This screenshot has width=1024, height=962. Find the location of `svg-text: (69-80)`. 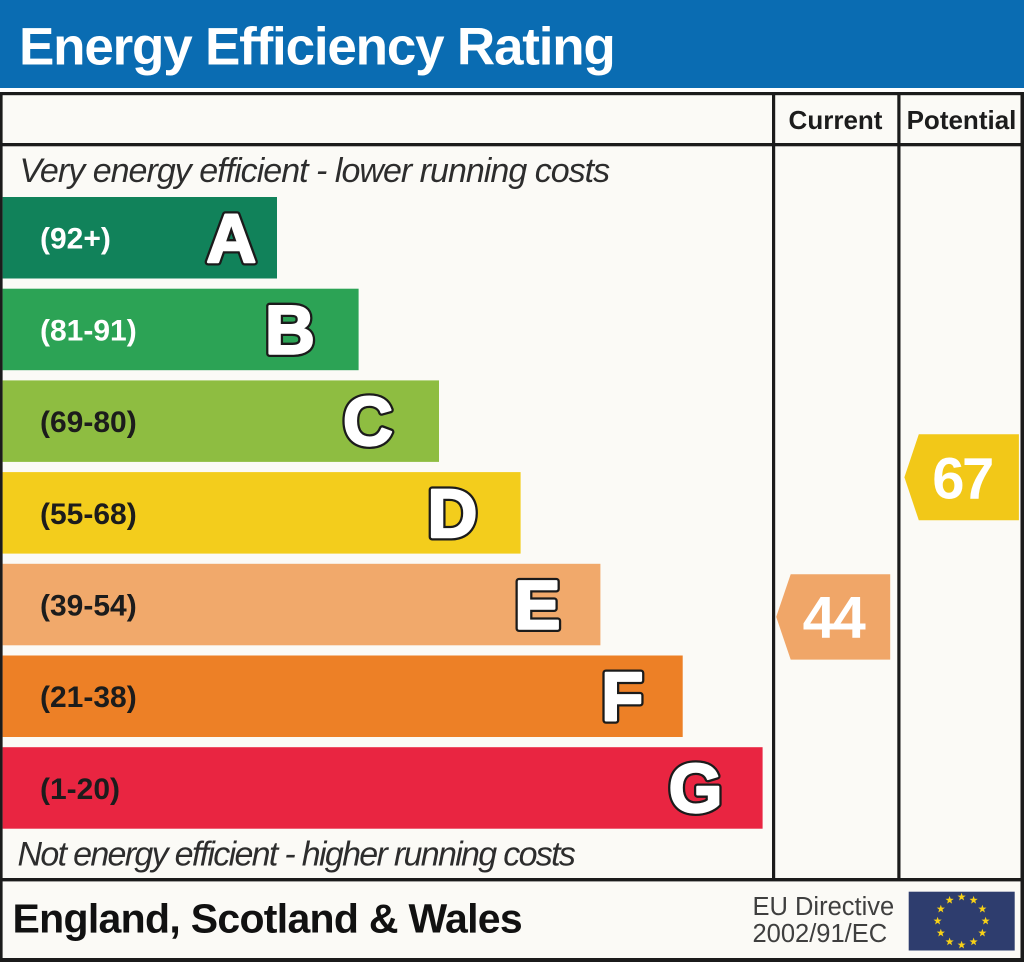

svg-text: (69-80) is located at coordinates (88, 422).